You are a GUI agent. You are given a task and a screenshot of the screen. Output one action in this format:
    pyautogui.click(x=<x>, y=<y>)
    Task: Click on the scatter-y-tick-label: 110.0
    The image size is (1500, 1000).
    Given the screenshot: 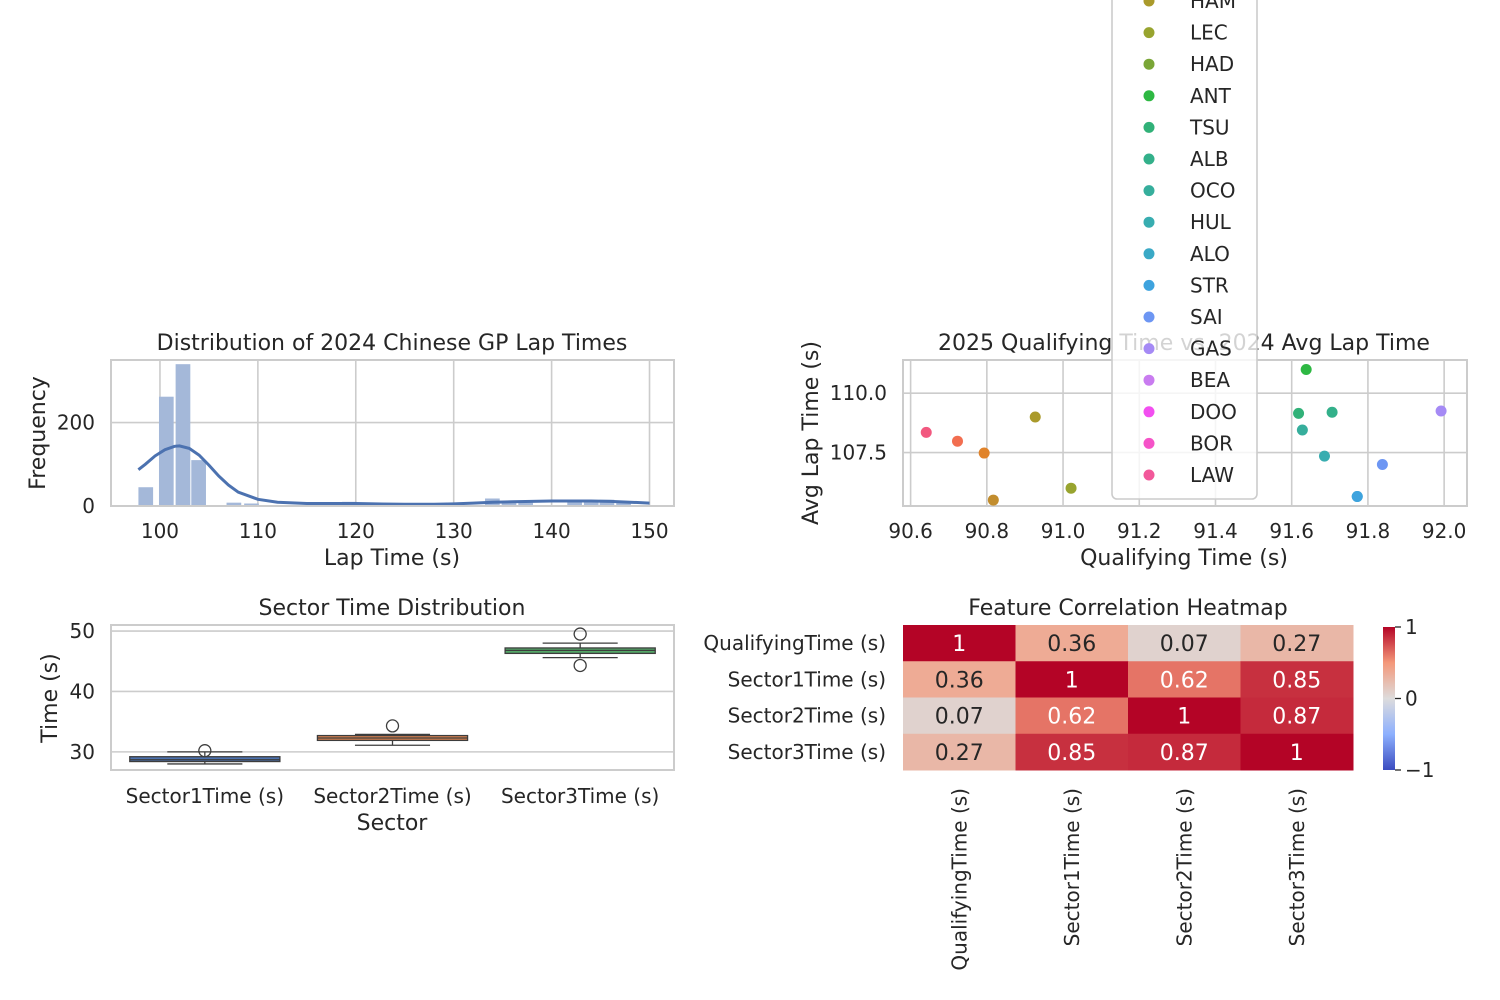 What is the action you would take?
    pyautogui.click(x=858, y=393)
    